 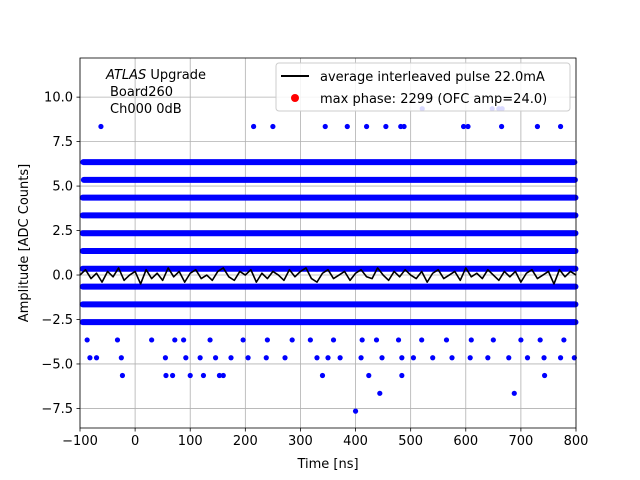 I want to click on x-tick-label: 0, so click(x=135, y=441).